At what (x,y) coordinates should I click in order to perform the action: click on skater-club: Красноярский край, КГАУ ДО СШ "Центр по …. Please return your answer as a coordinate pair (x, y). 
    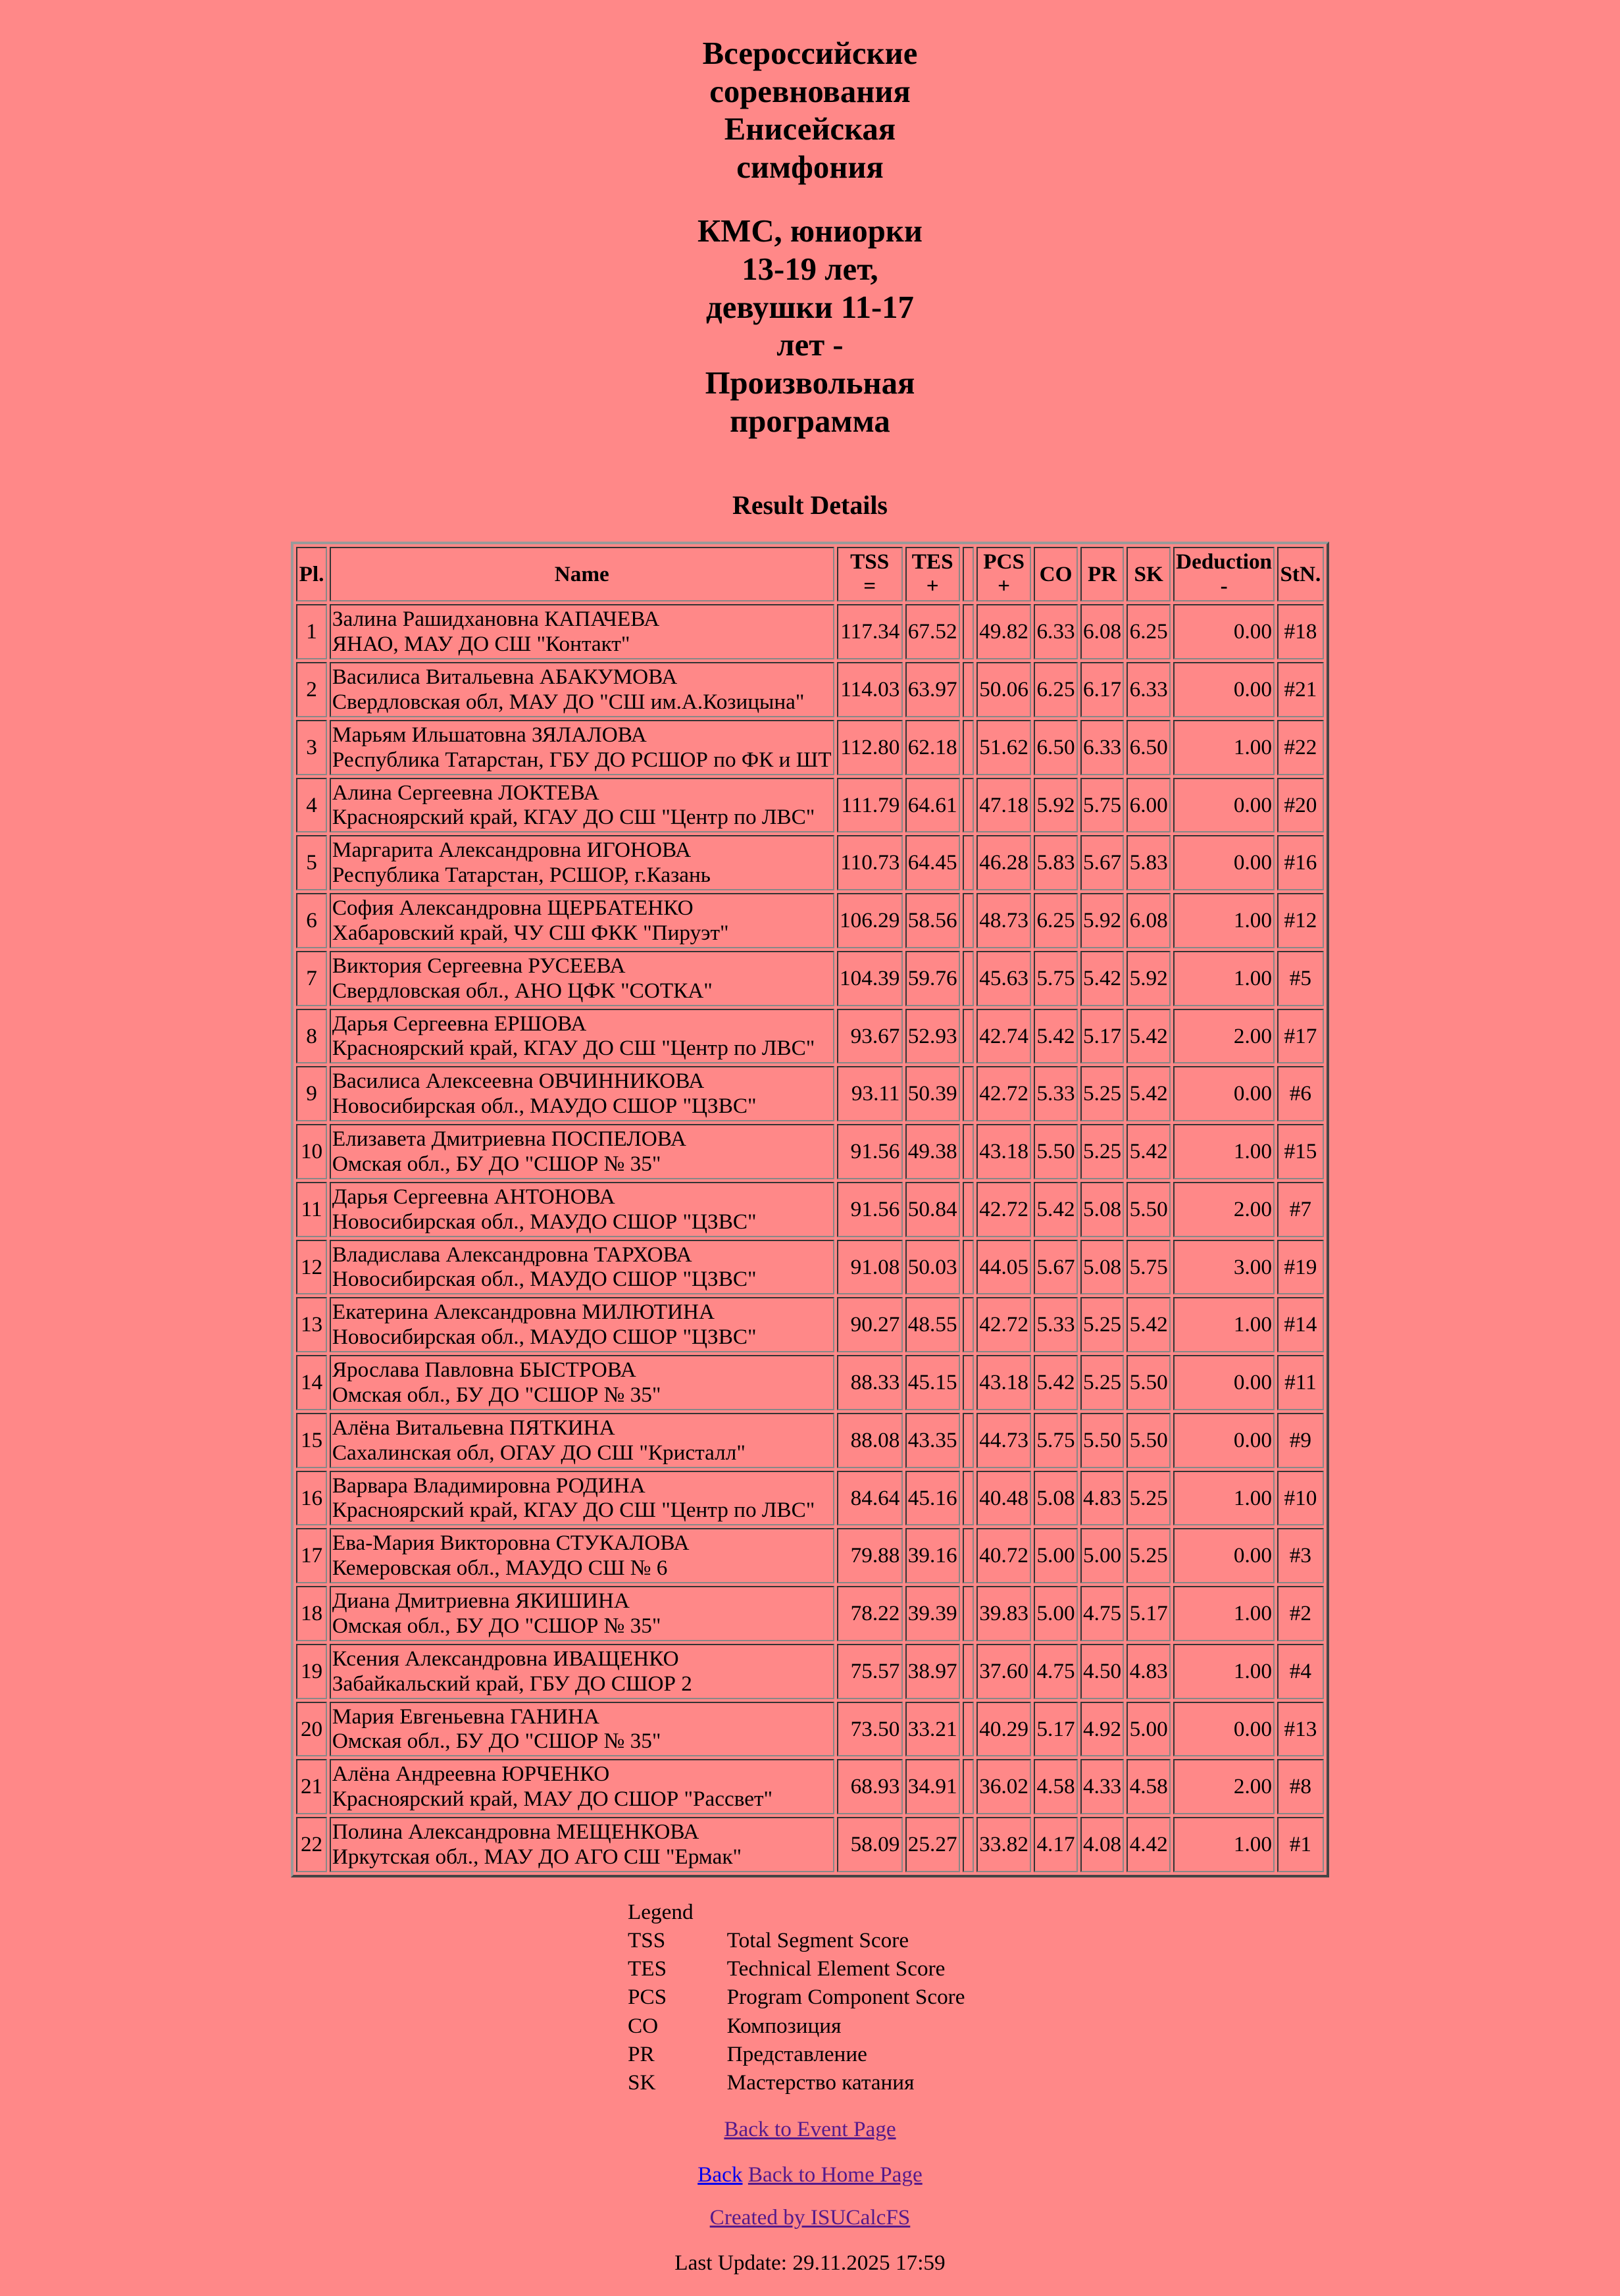
    Looking at the image, I should click on (573, 1048).